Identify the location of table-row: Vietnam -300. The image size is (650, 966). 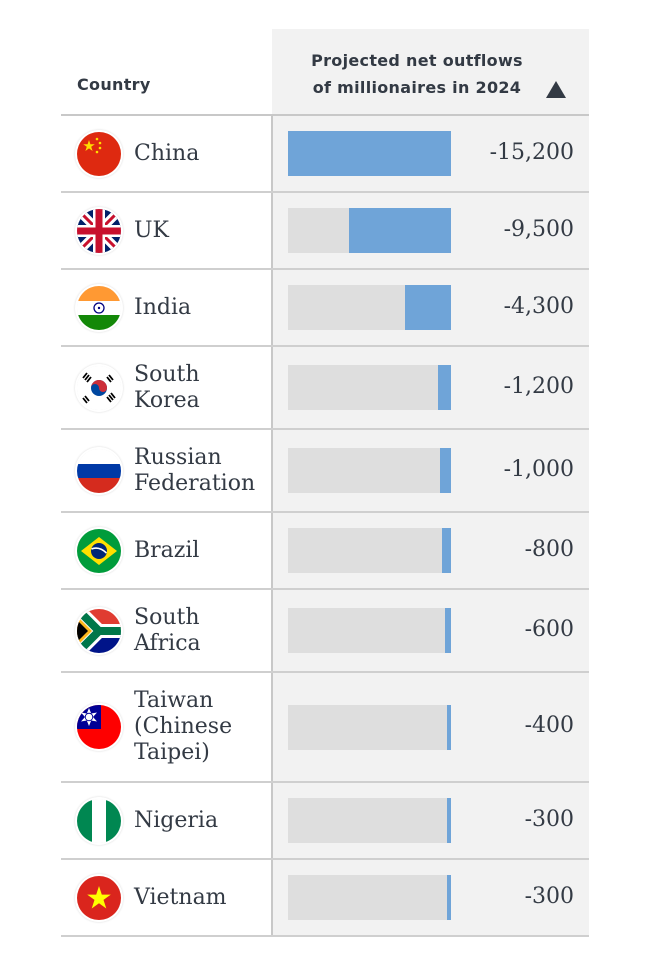
(325, 898).